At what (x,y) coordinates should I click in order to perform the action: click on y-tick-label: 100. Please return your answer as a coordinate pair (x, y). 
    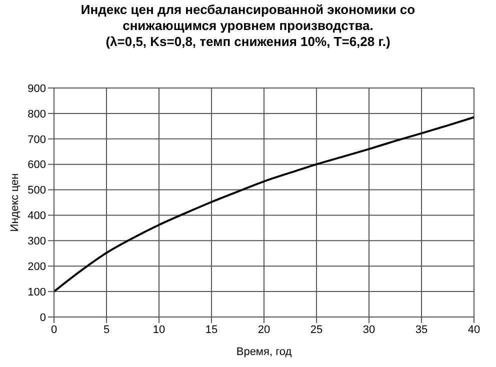
    Looking at the image, I should click on (37, 292).